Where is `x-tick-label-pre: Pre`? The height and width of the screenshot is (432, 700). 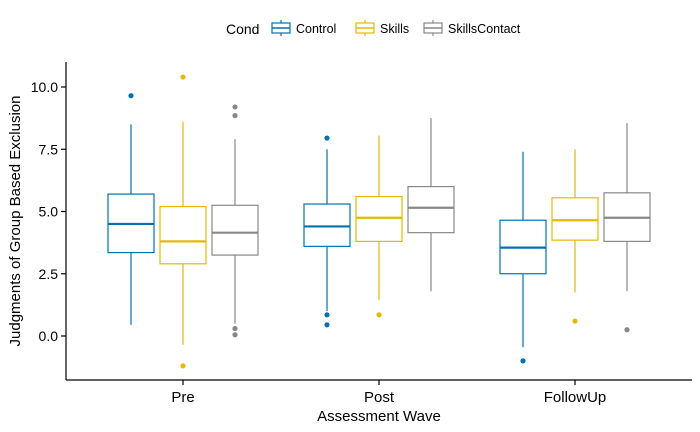 x-tick-label-pre: Pre is located at coordinates (182, 397).